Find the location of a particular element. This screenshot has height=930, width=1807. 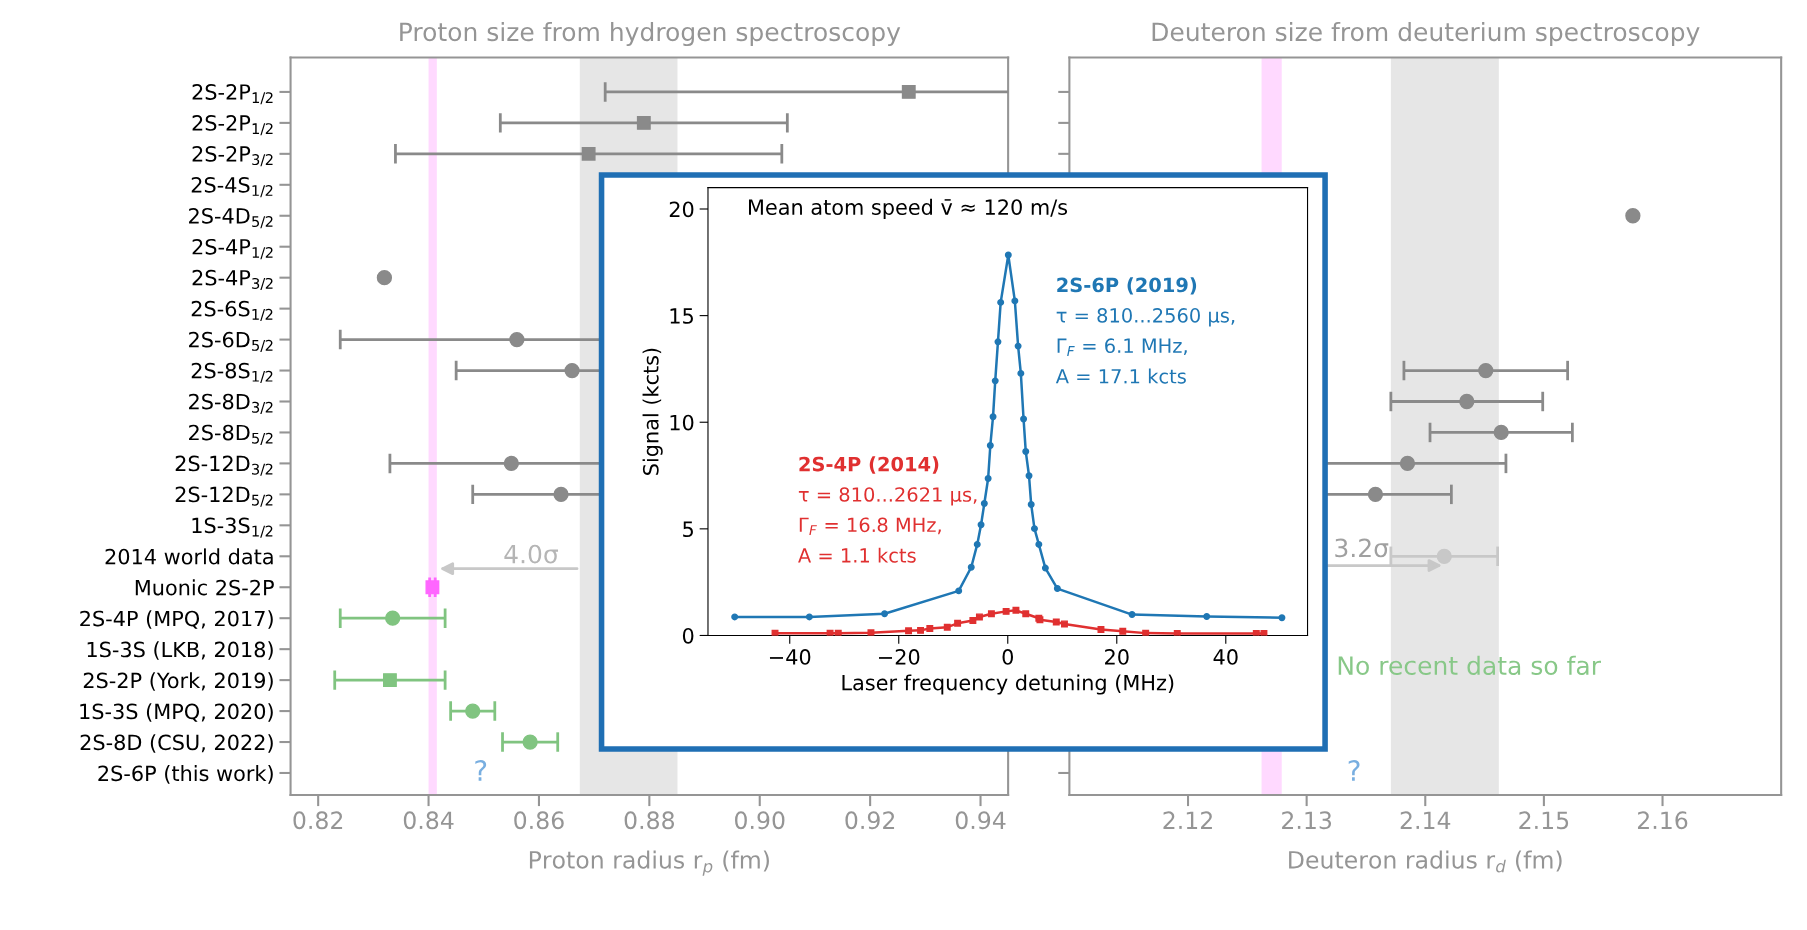

x-axis-title: Proton radius r$_{p}$ (fm) is located at coordinates (649, 863).